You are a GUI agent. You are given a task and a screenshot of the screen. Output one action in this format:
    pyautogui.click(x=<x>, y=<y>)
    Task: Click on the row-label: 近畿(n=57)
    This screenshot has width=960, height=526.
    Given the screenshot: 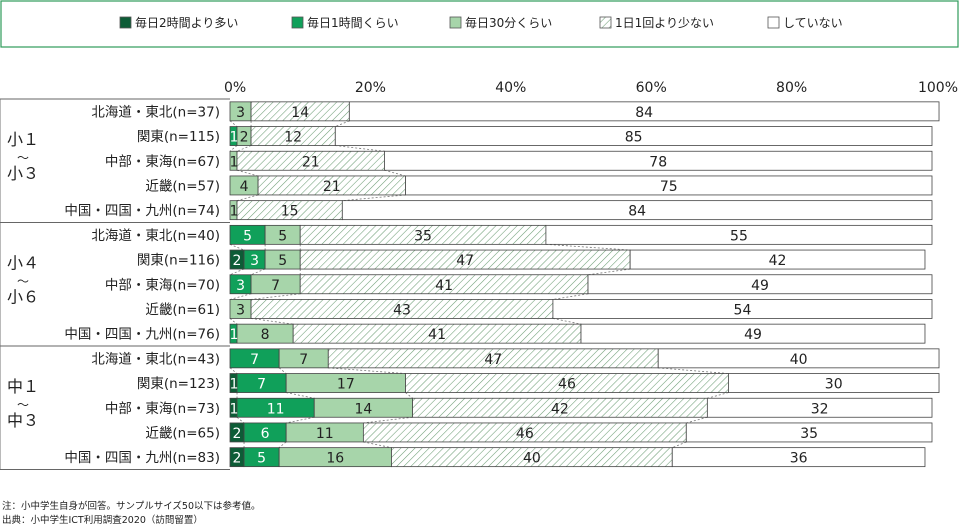 What is the action you would take?
    pyautogui.click(x=182, y=186)
    